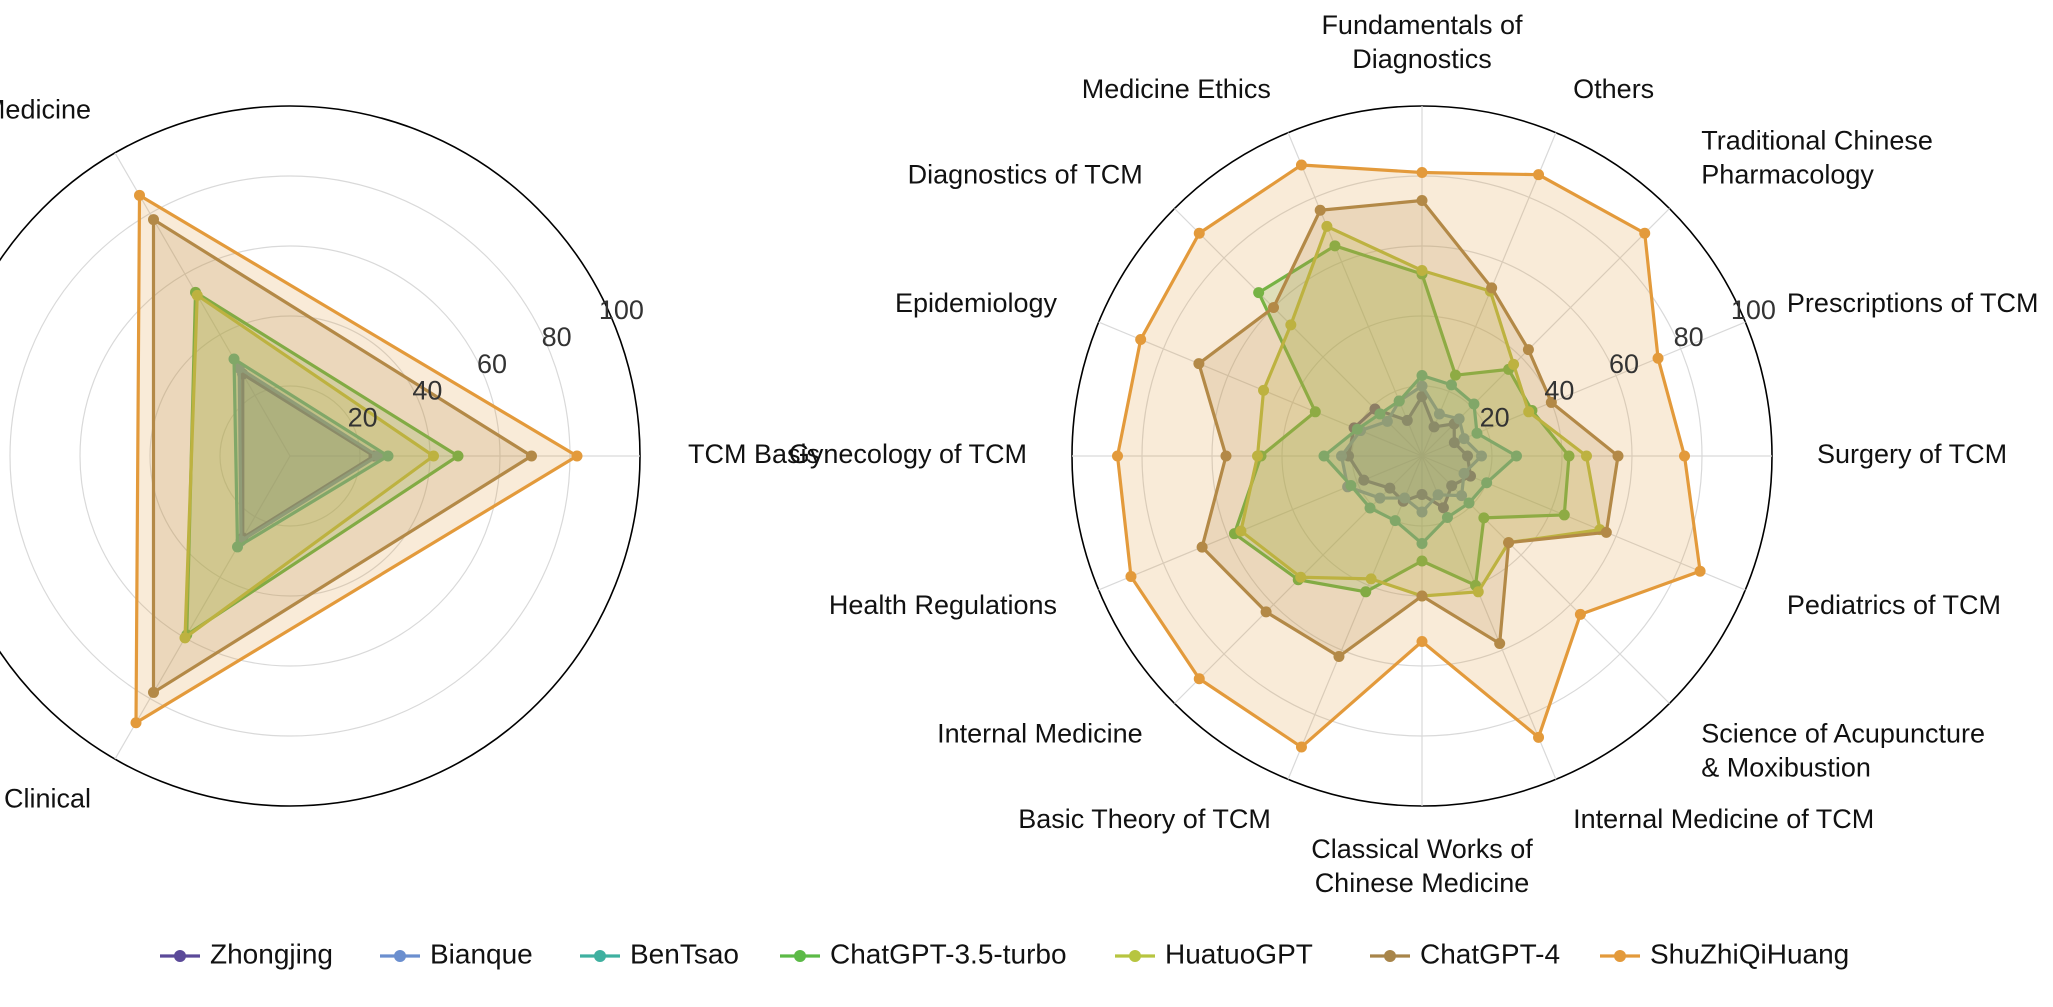 The width and height of the screenshot is (2053, 1007). I want to click on legend-label: ChatGPT-4, so click(1490, 953).